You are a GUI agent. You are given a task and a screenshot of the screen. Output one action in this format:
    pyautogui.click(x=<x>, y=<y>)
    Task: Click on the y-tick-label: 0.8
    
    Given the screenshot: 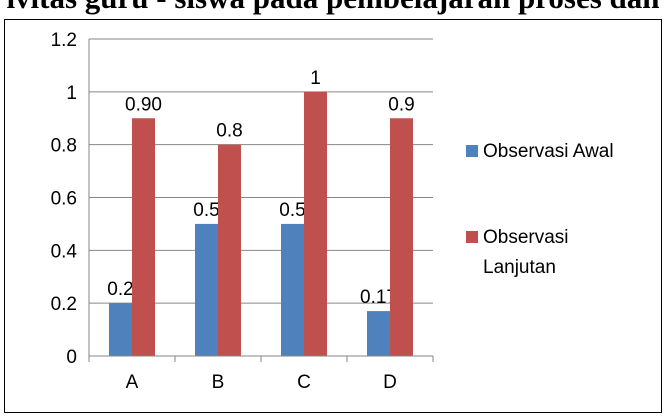 What is the action you would take?
    pyautogui.click(x=64, y=146)
    